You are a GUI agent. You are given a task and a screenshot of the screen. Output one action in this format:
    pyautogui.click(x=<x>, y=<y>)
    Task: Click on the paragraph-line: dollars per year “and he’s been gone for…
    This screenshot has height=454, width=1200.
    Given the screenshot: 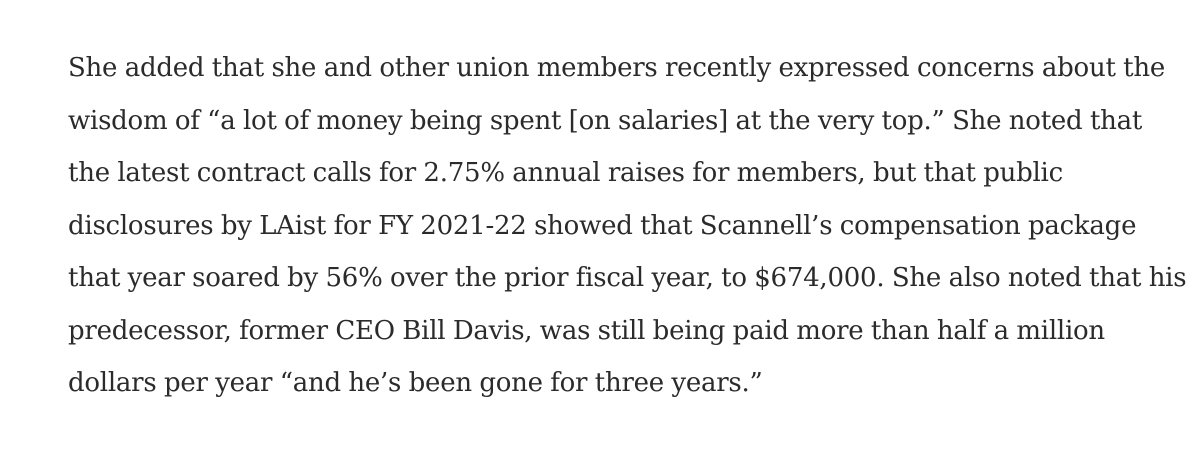 What is the action you would take?
    pyautogui.click(x=415, y=383)
    